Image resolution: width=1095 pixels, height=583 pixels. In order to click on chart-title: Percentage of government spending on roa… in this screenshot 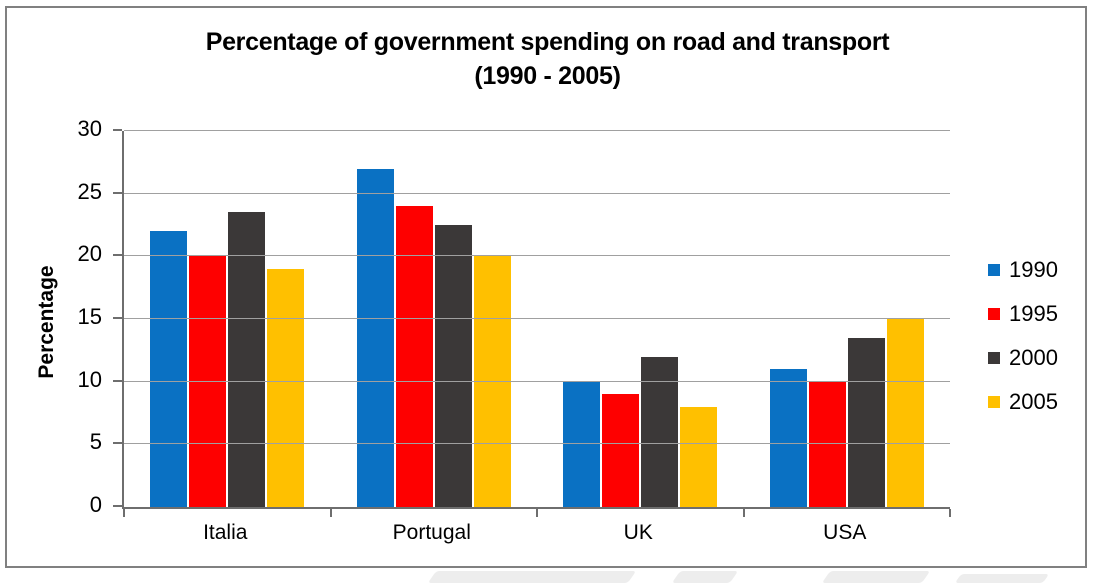, I will do `click(547, 60)`.